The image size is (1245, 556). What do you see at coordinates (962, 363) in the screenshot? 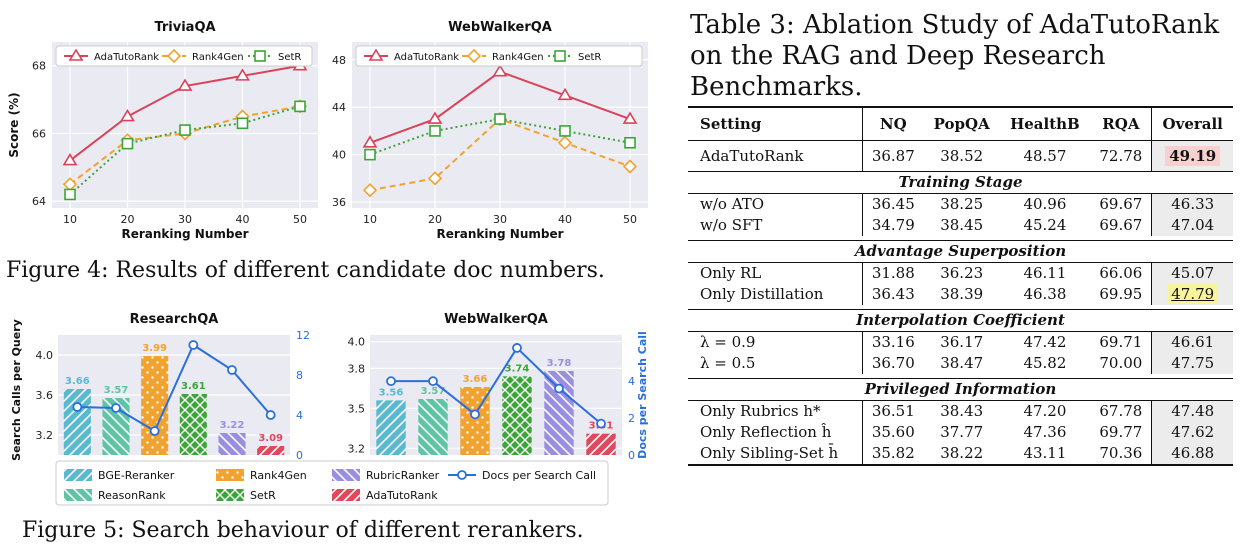
I see `table-cell: 38.47` at bounding box center [962, 363].